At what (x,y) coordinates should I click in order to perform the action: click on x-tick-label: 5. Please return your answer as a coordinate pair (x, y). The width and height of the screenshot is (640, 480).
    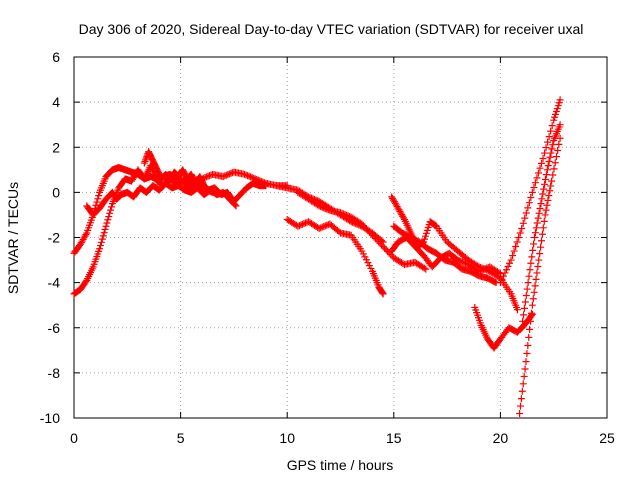
    Looking at the image, I should click on (181, 438).